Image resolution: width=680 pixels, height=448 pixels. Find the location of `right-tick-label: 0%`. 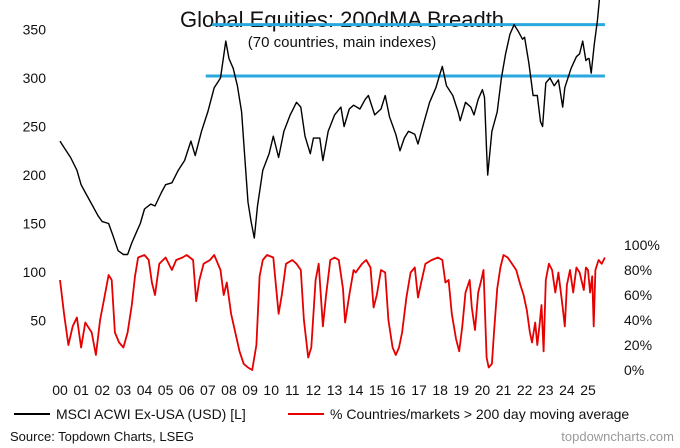

right-tick-label: 0% is located at coordinates (634, 370).